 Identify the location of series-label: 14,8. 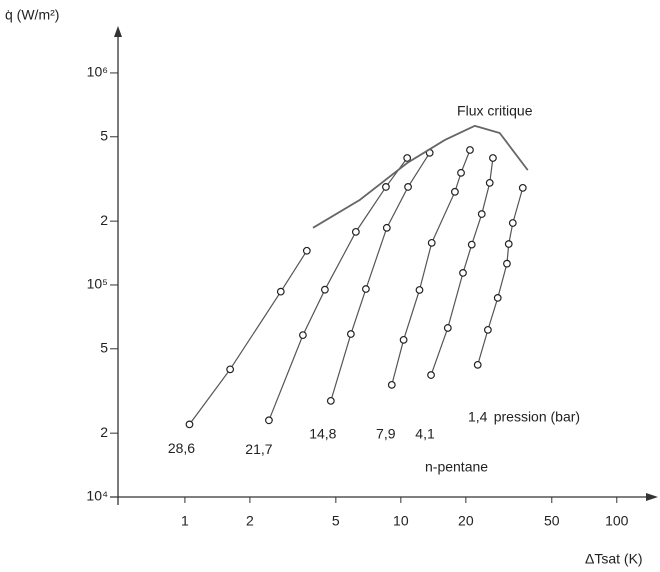
(322, 434).